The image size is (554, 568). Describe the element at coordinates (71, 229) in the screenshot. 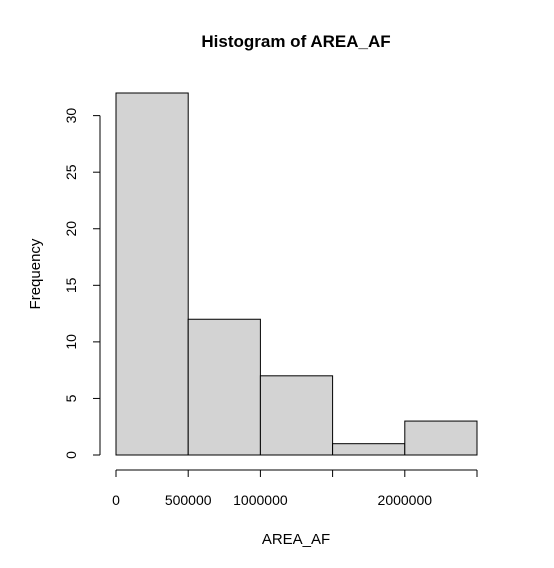

I see `y-tick-label: 20` at that location.